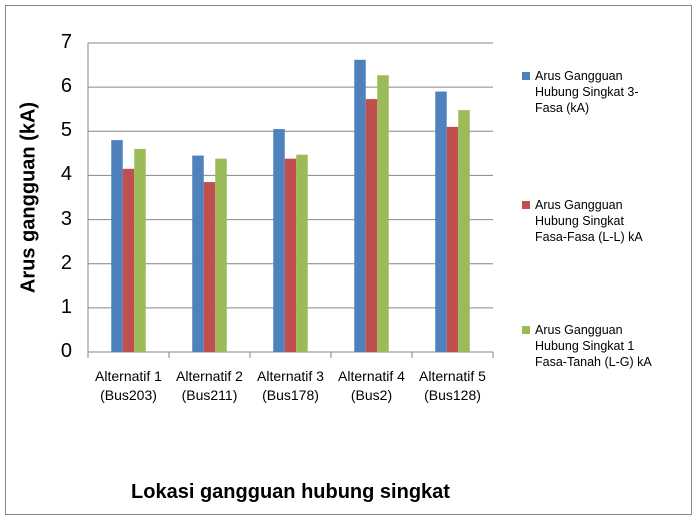  Describe the element at coordinates (66, 130) in the screenshot. I see `y-tick-label: 5` at that location.